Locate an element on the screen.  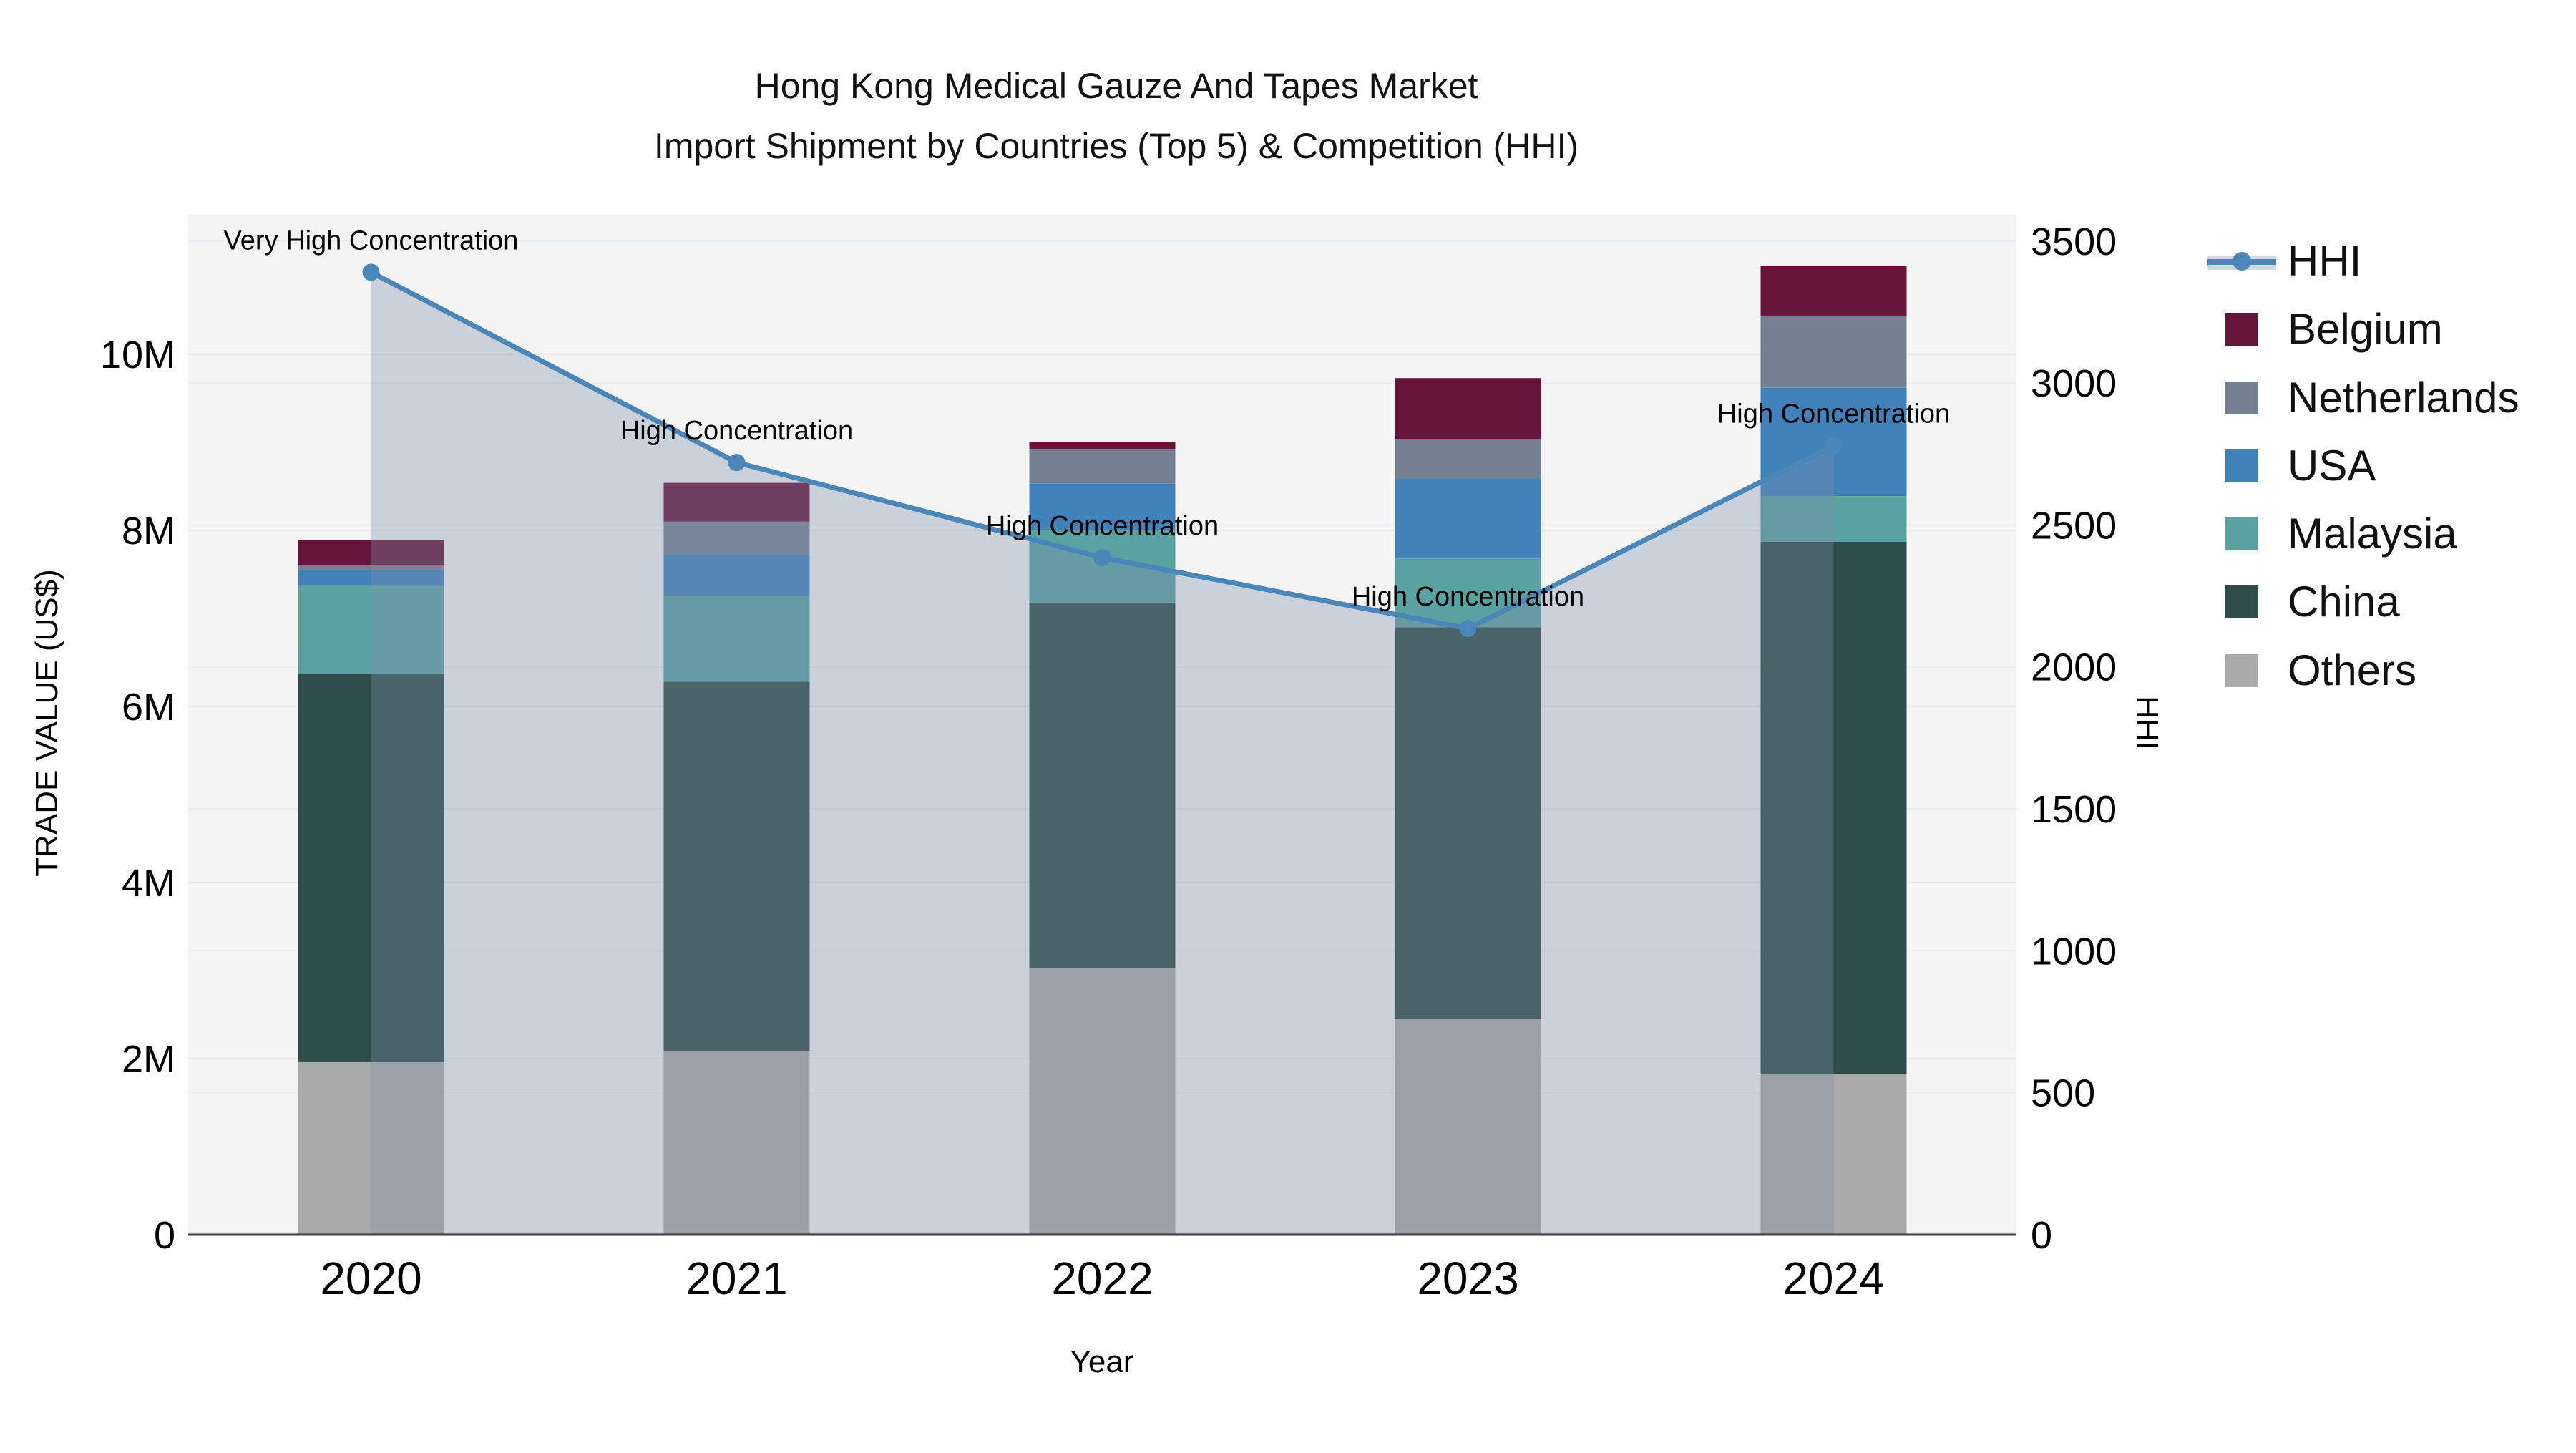
bar-segment-malaysia-2021 is located at coordinates (736, 639).